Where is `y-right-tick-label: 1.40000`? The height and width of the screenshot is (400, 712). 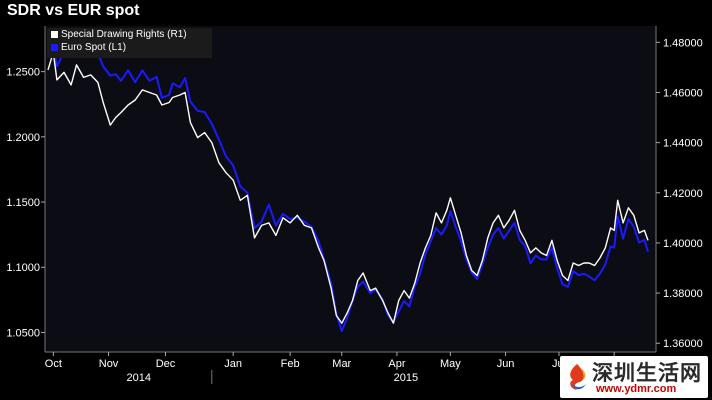 y-right-tick-label: 1.40000 is located at coordinates (683, 244).